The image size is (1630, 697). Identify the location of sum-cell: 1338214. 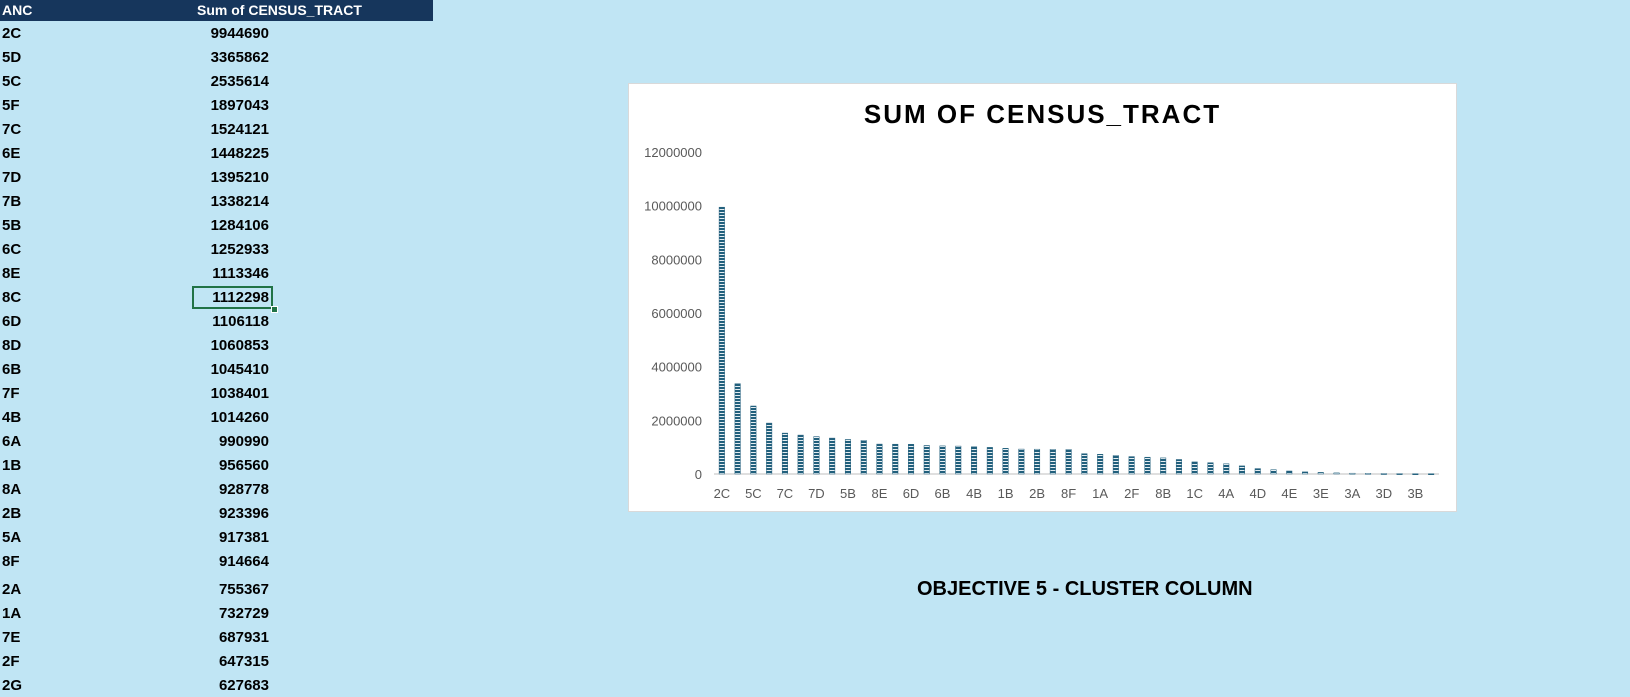
(239, 201).